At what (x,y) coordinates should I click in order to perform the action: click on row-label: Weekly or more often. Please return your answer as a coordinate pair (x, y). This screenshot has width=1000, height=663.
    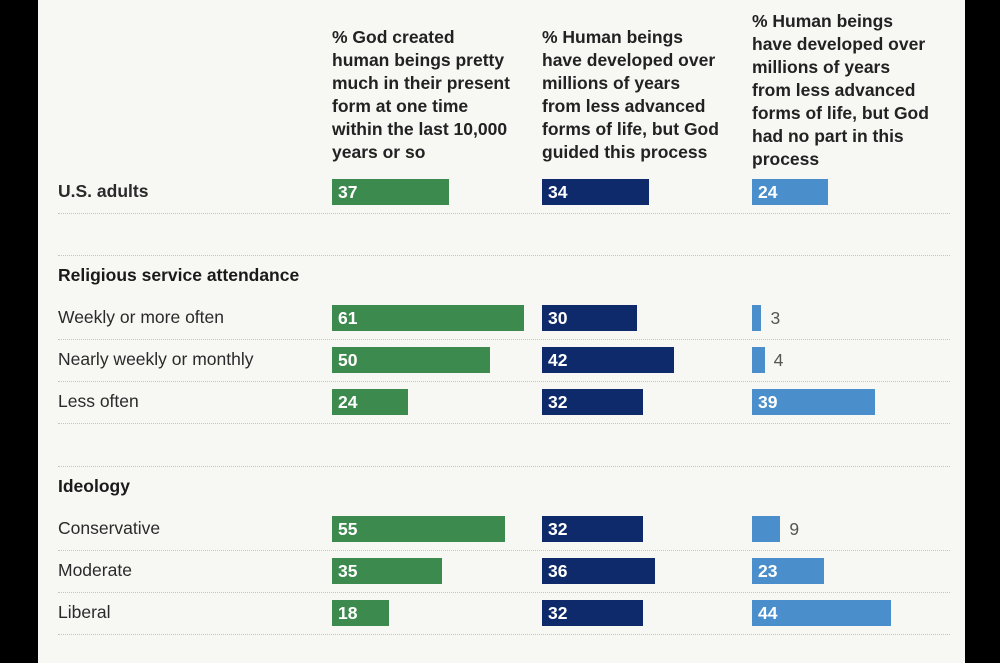
    Looking at the image, I should click on (141, 317).